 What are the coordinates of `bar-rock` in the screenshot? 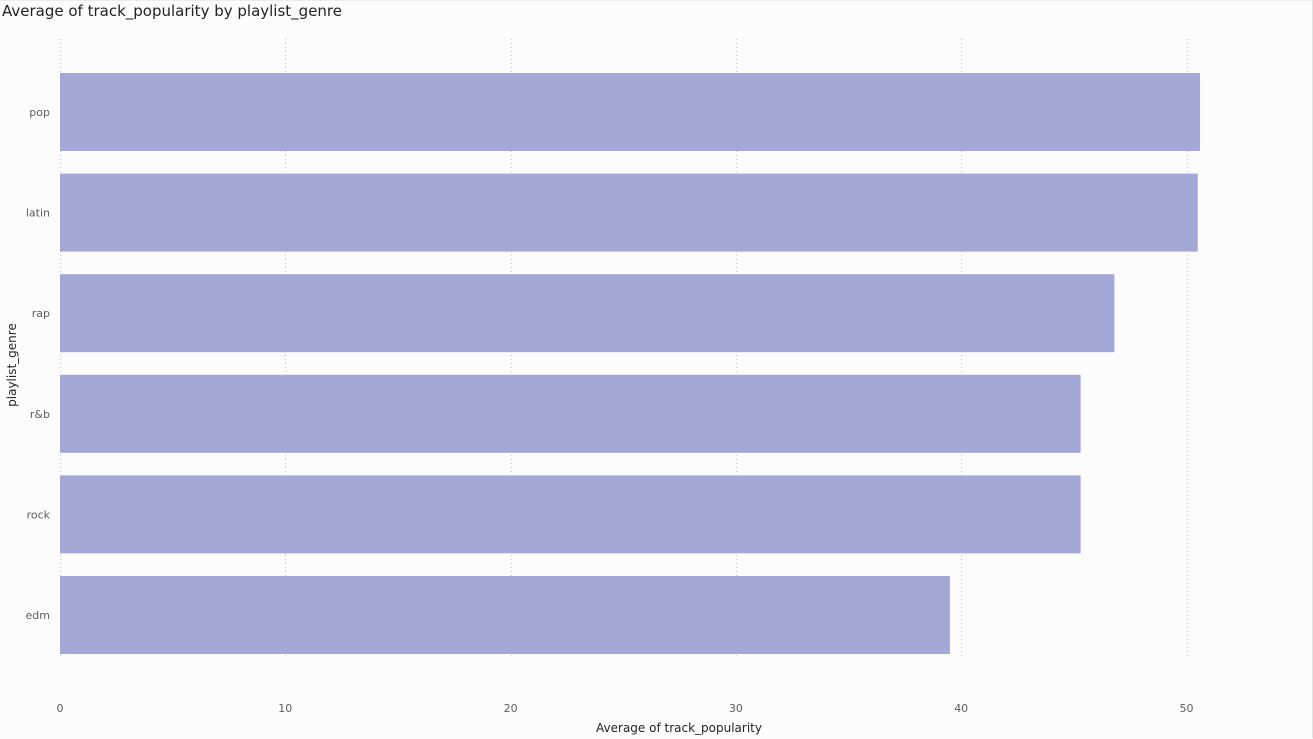 It's located at (570, 514).